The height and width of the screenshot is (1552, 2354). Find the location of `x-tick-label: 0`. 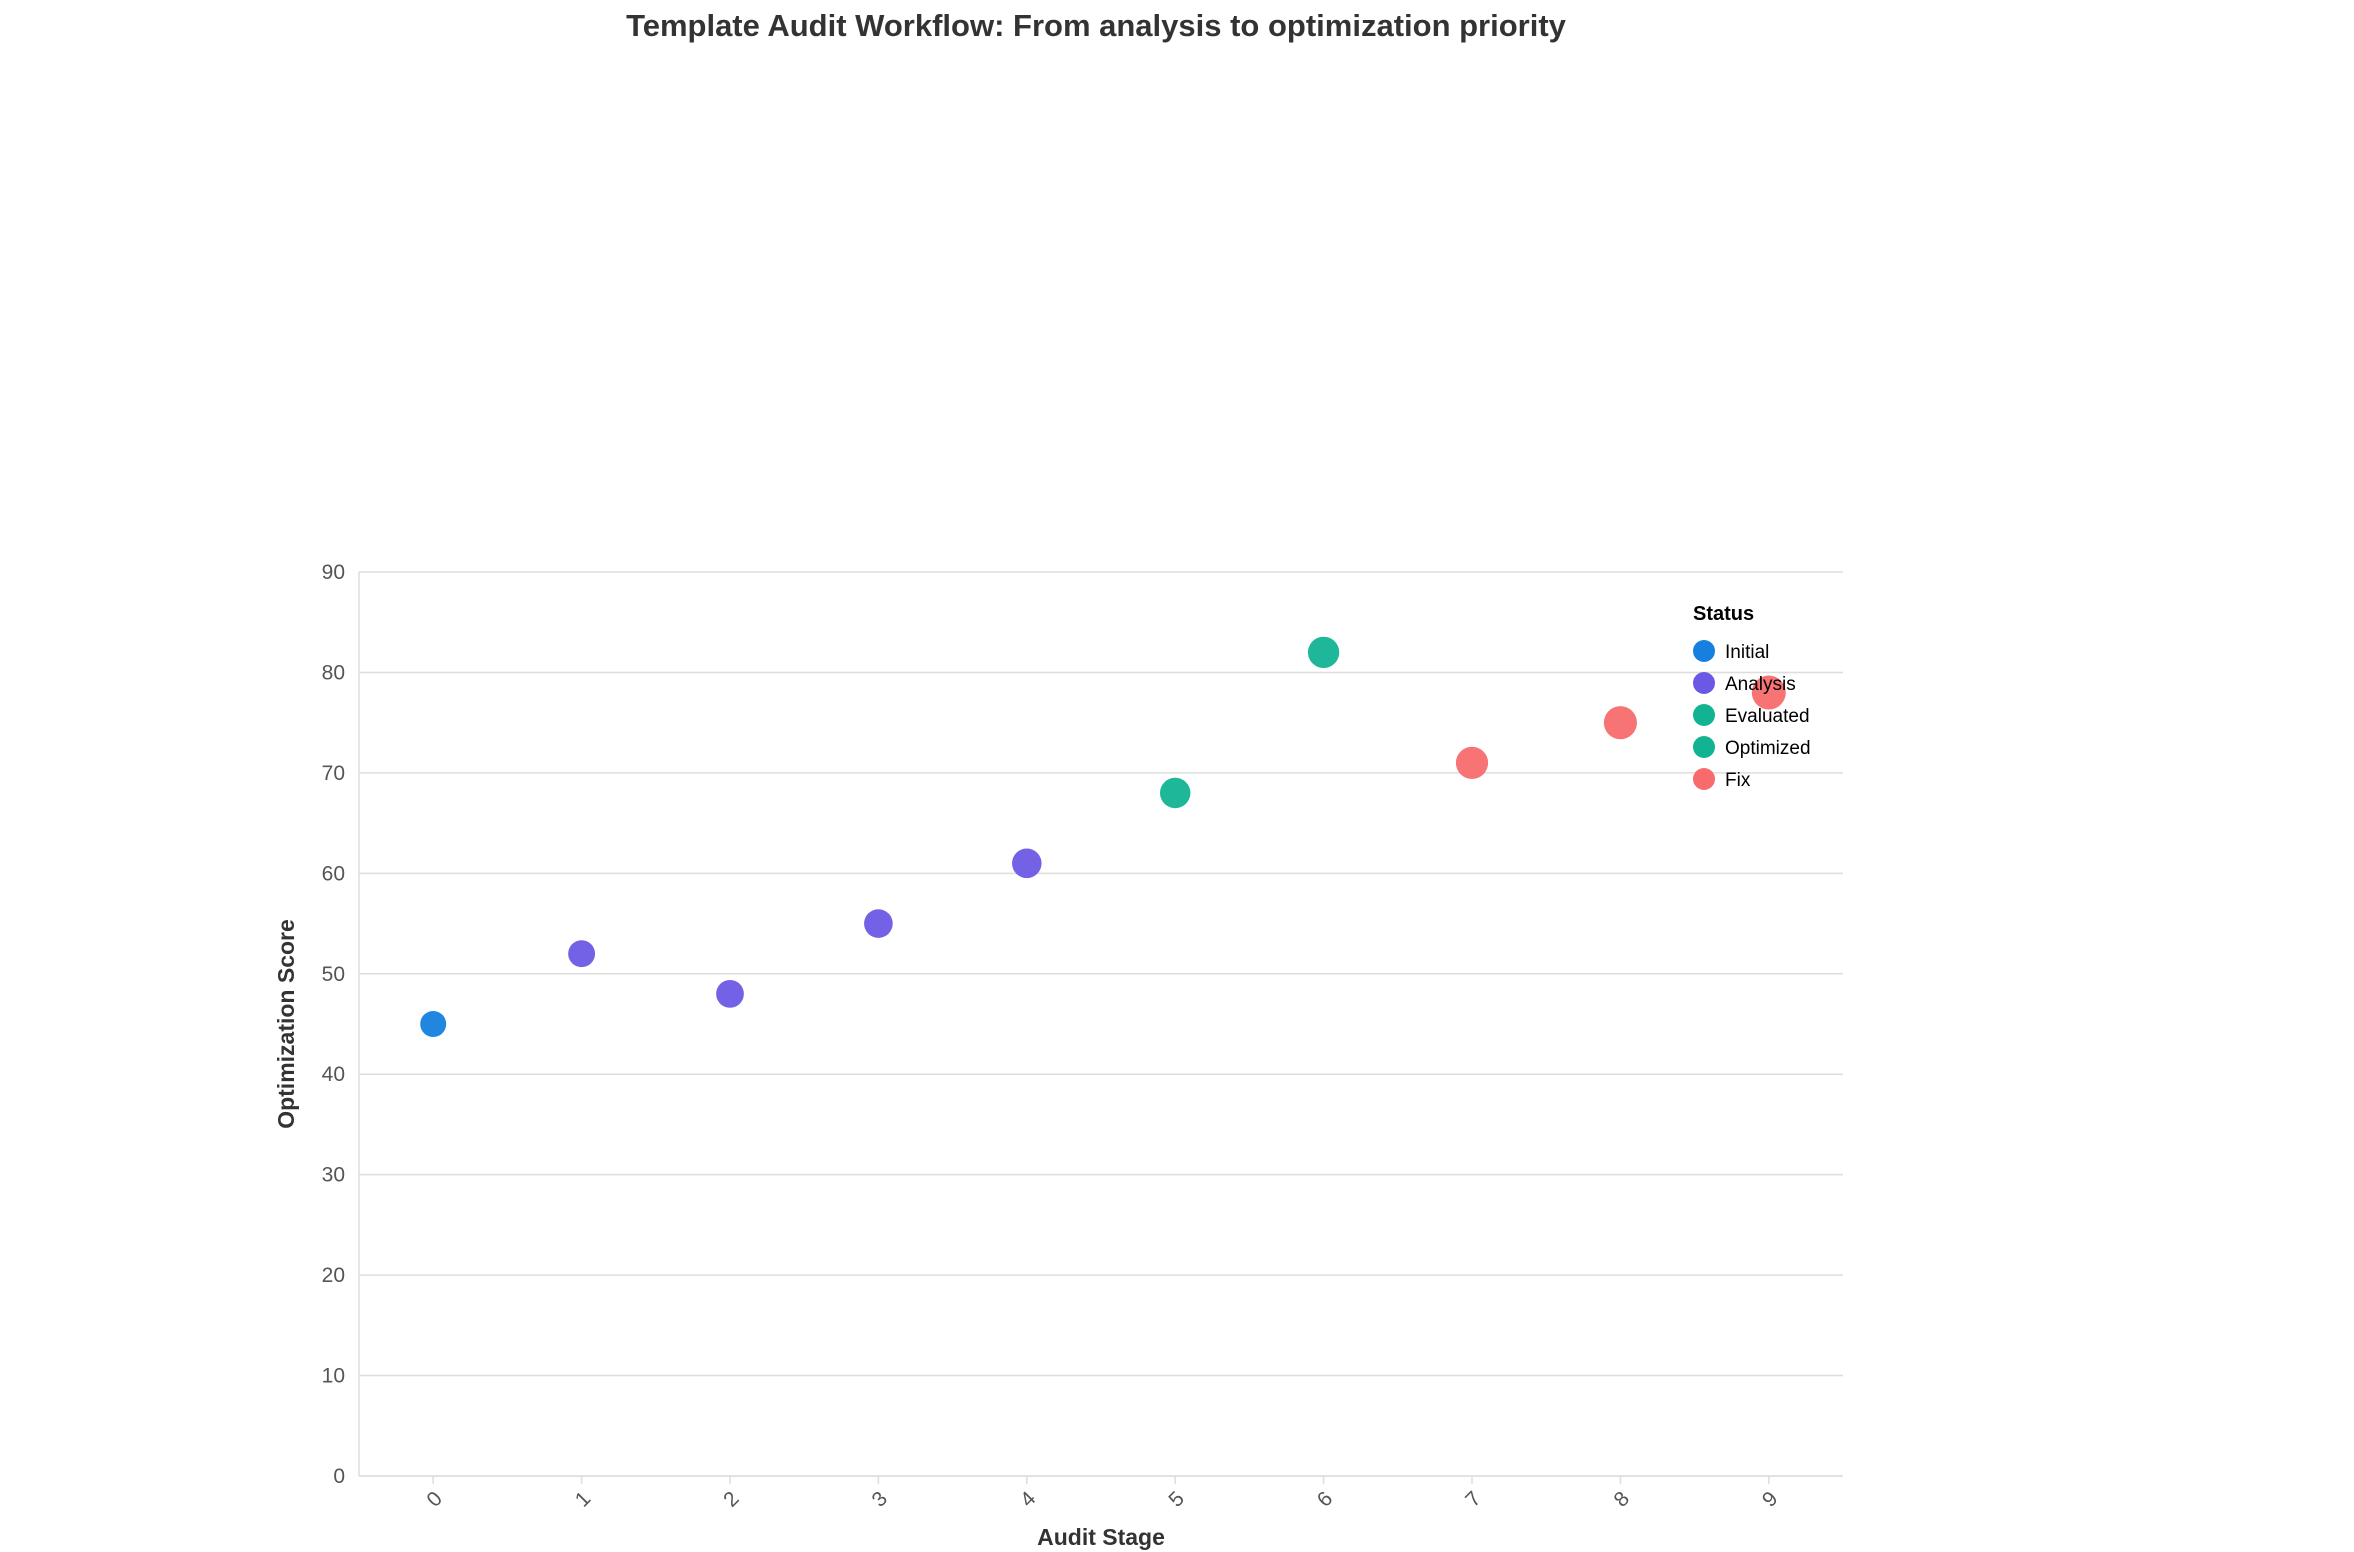

x-tick-label: 0 is located at coordinates (434, 1499).